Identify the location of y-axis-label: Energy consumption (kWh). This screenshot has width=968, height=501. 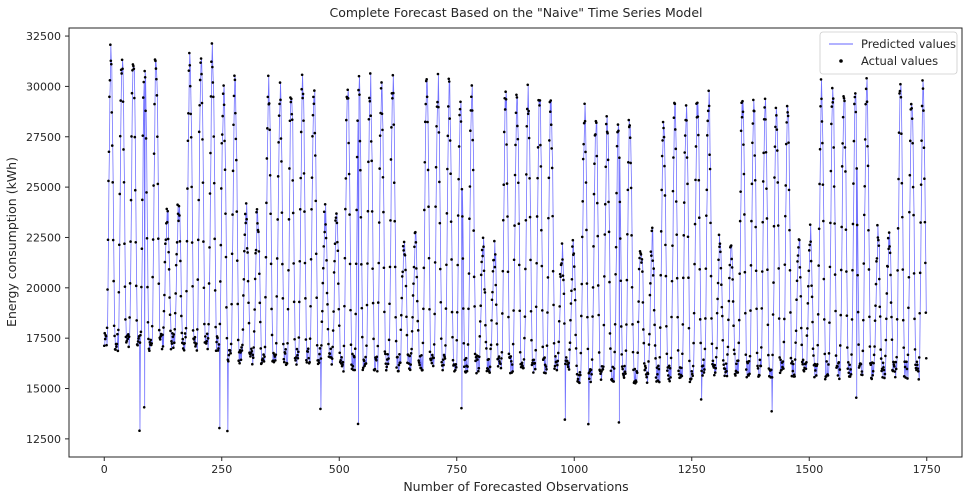
(11, 242).